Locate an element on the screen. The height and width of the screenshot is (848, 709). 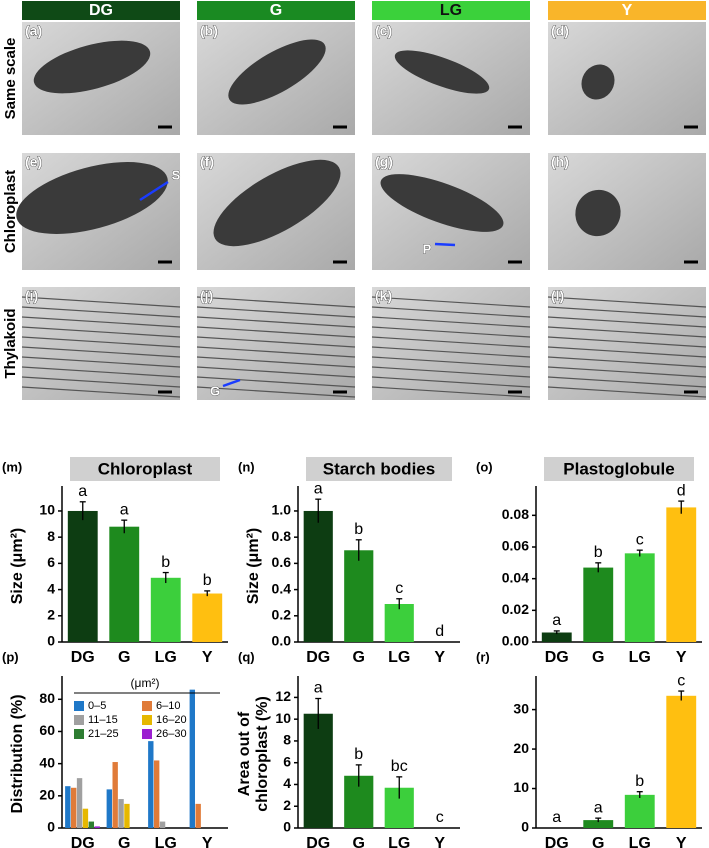
column-label: LG is located at coordinates (451, 10).